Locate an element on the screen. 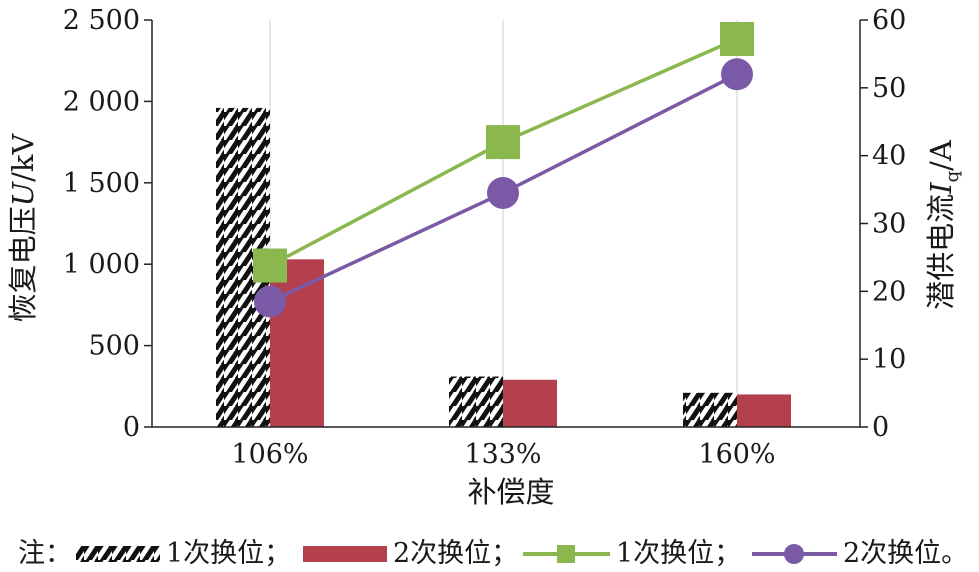 The width and height of the screenshot is (979, 572). left-tick-label-0: 0 is located at coordinates (131, 427).